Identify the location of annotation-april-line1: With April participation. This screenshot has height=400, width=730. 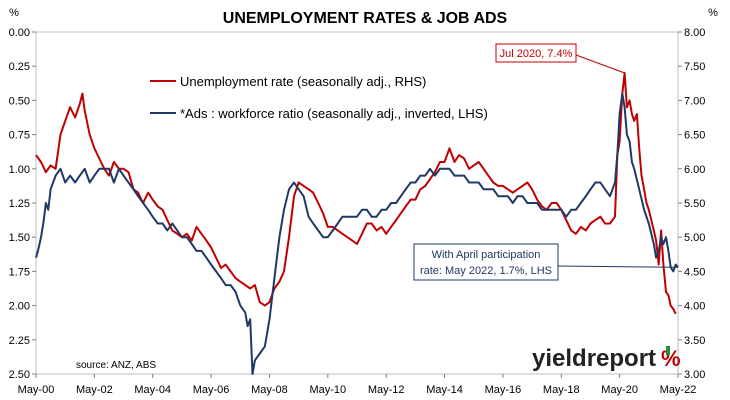
(486, 255).